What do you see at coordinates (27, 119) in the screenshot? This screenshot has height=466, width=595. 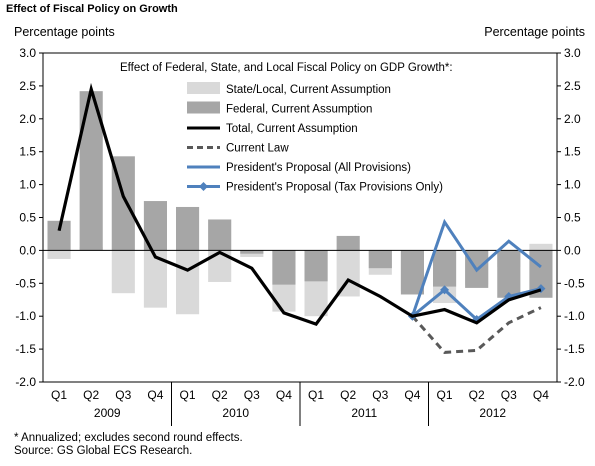 I see `y-tick-label-left: 2.0` at bounding box center [27, 119].